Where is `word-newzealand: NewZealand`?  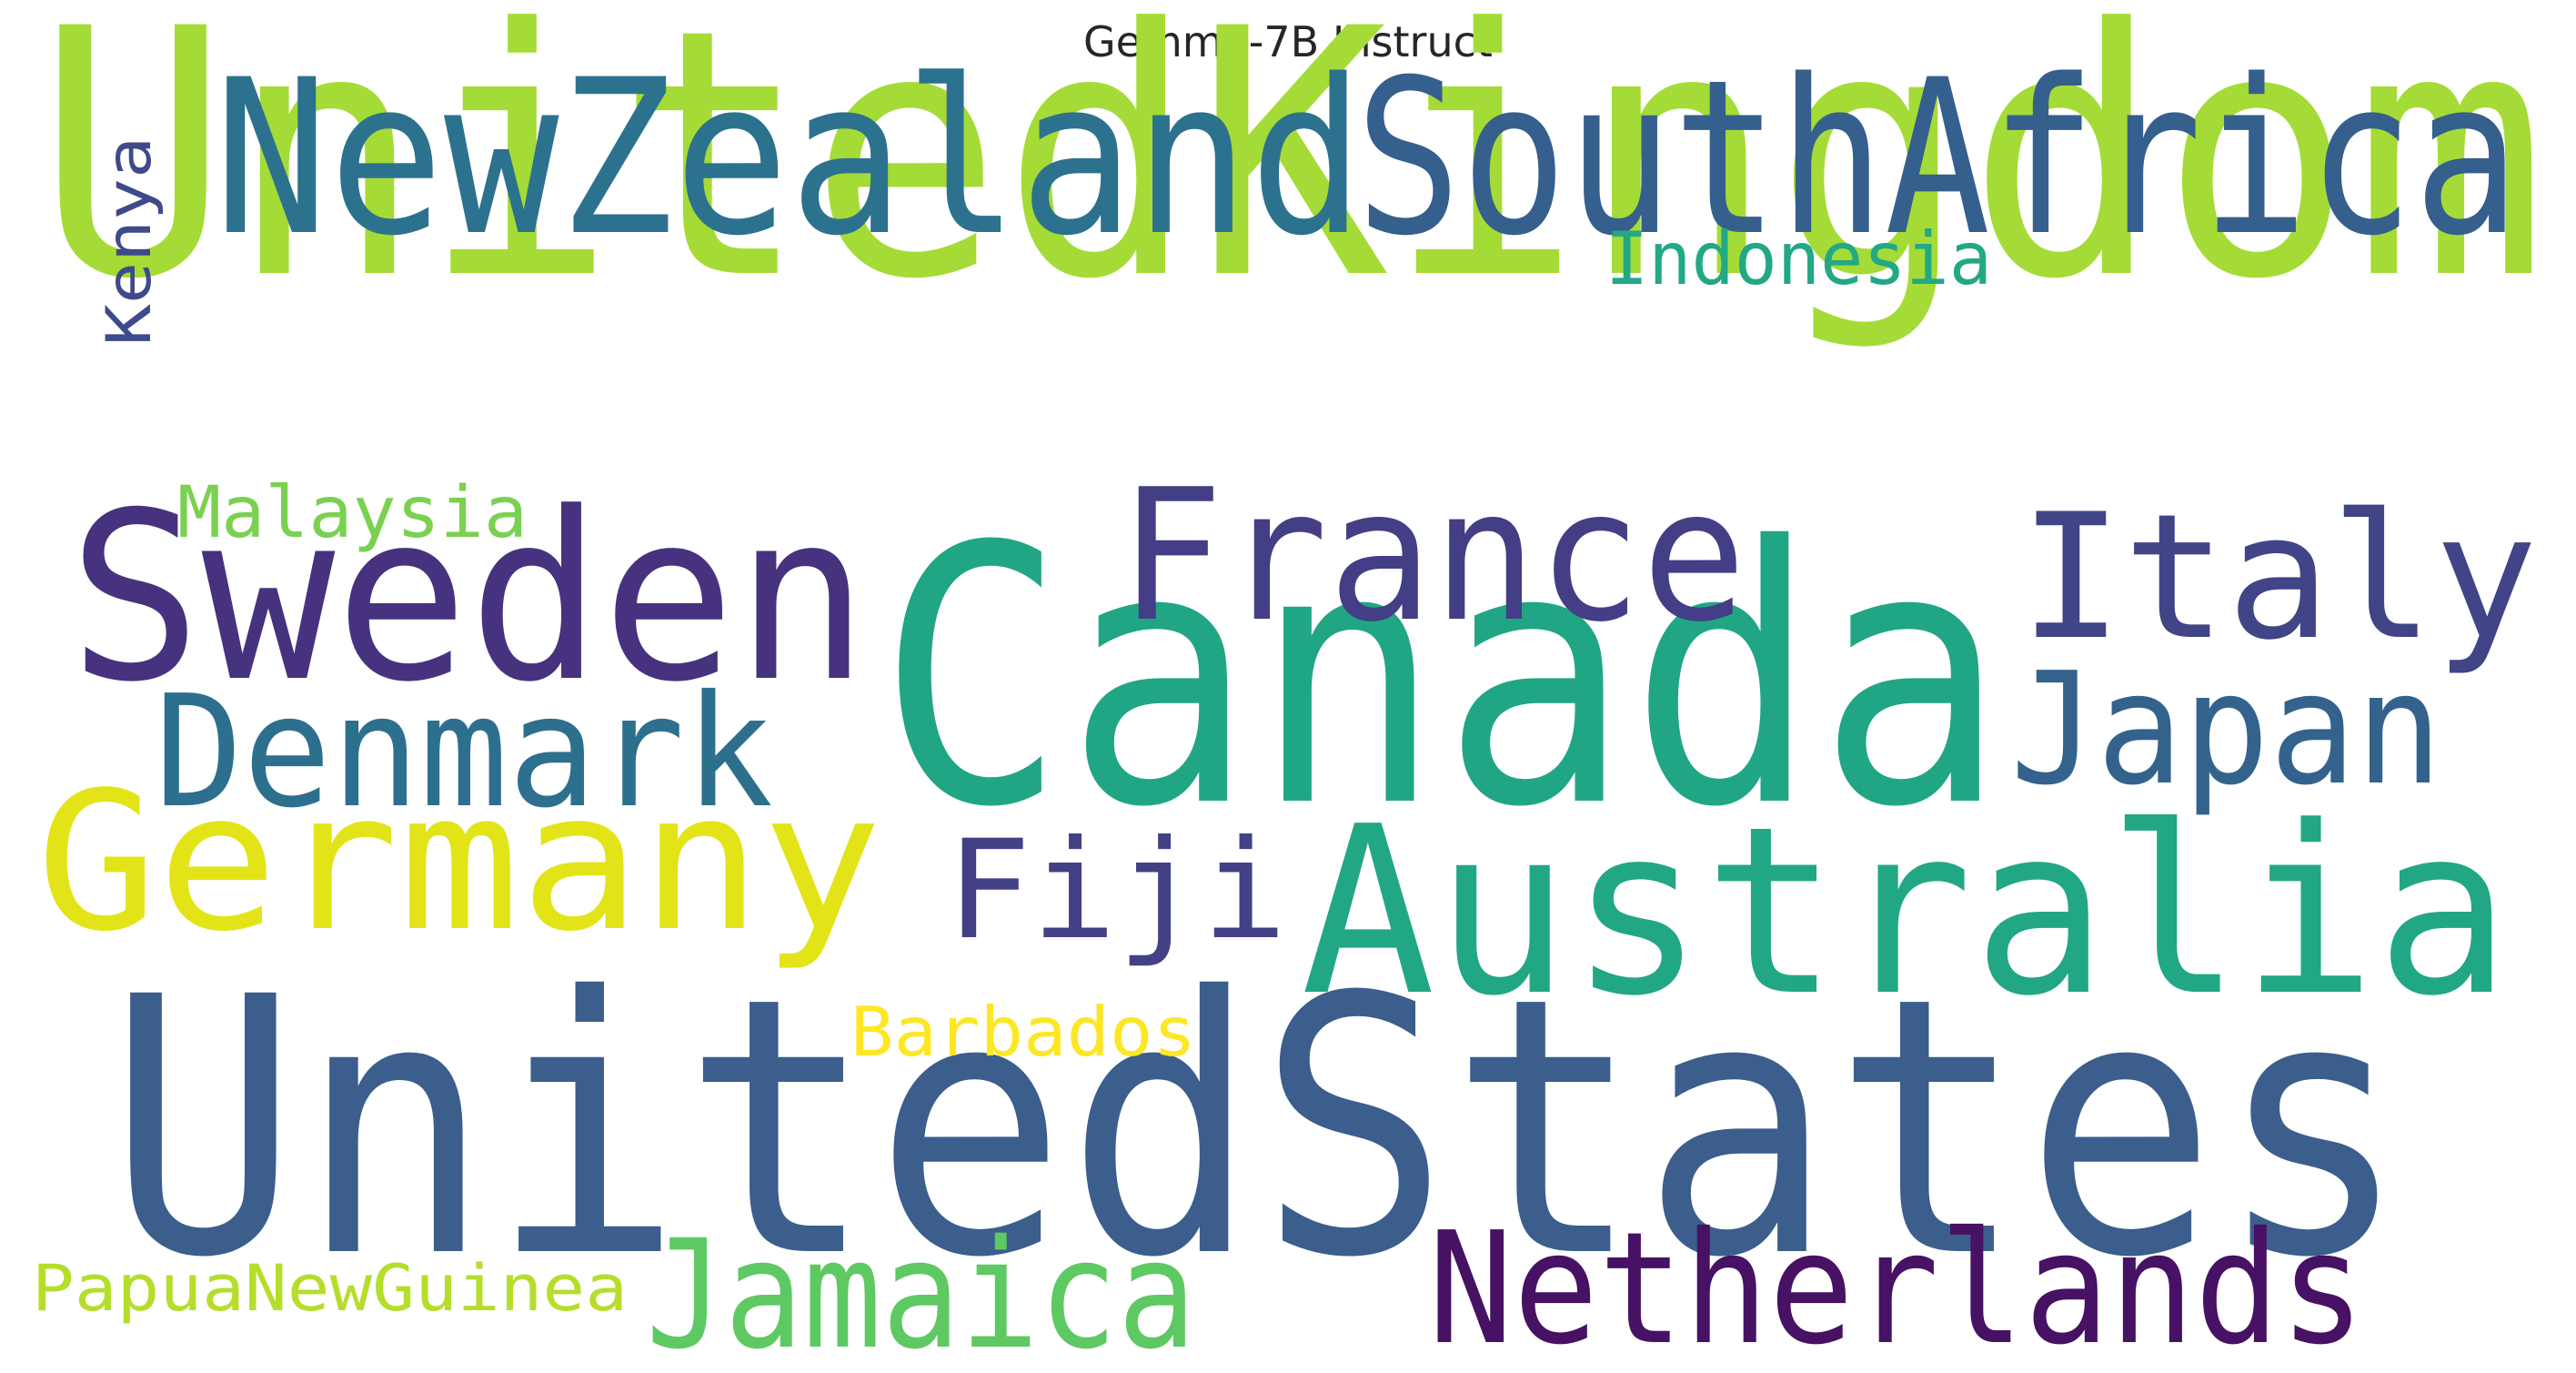 word-newzealand: NewZealand is located at coordinates (789, 159).